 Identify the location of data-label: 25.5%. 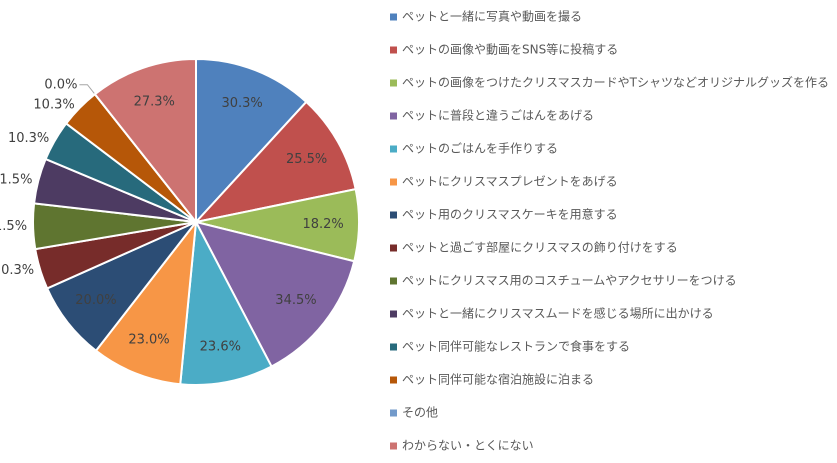
(306, 159).